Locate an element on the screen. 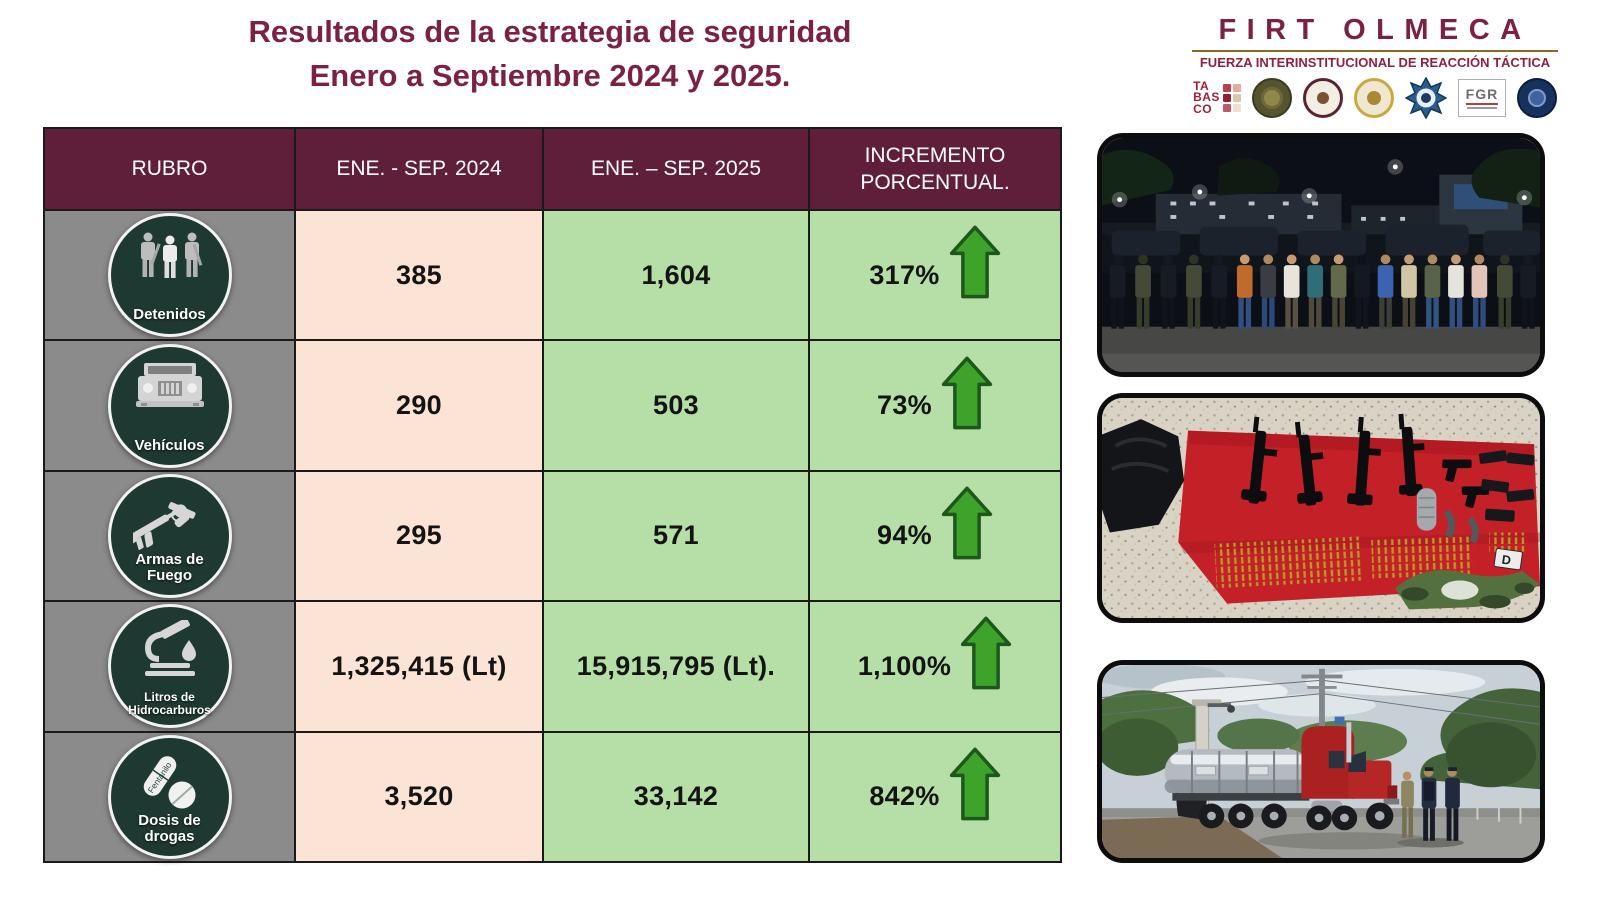 This screenshot has height=900, width=1600. hydrocarbons-pictogram is located at coordinates (170, 648).